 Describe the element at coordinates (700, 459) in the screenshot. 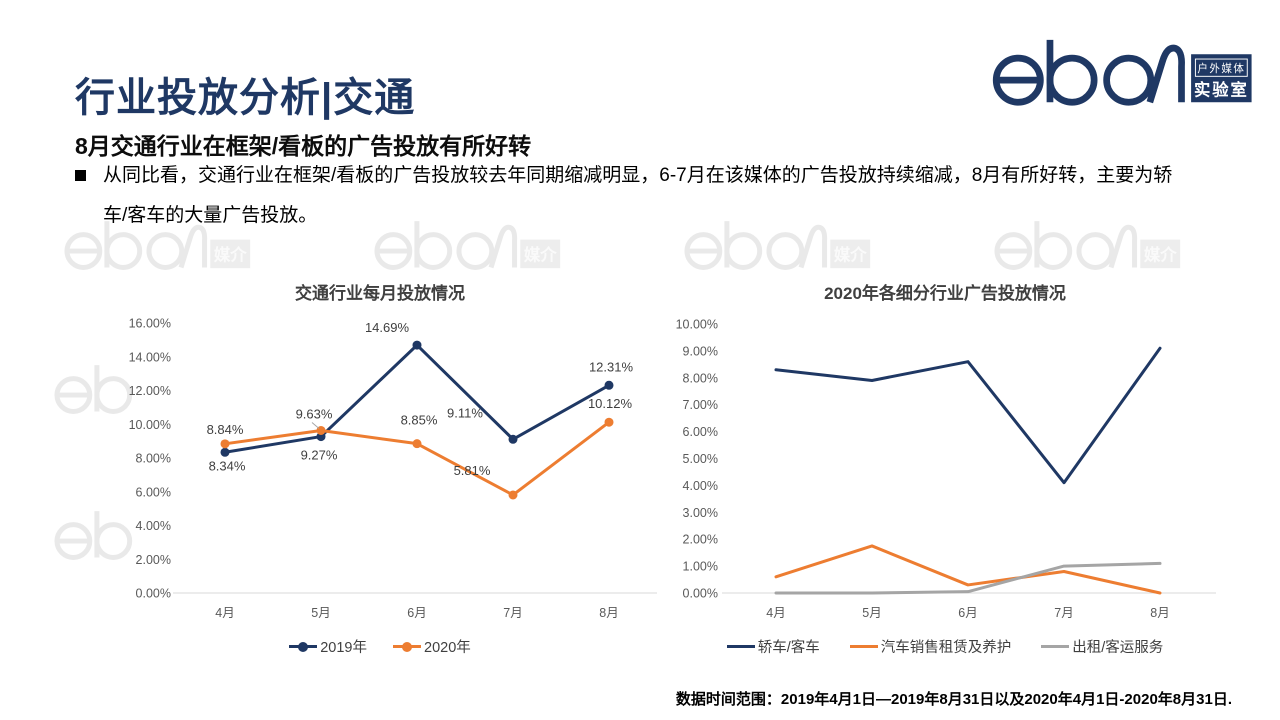

I see `y-tick-label: 5.00%` at that location.